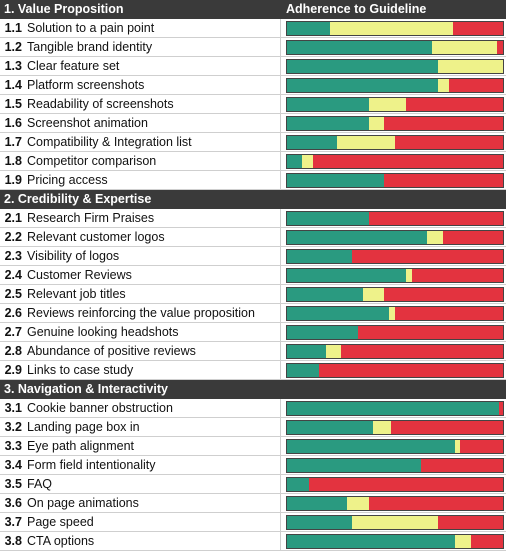 The width and height of the screenshot is (506, 552). What do you see at coordinates (13, 541) in the screenshot?
I see `row-number: 3.8` at bounding box center [13, 541].